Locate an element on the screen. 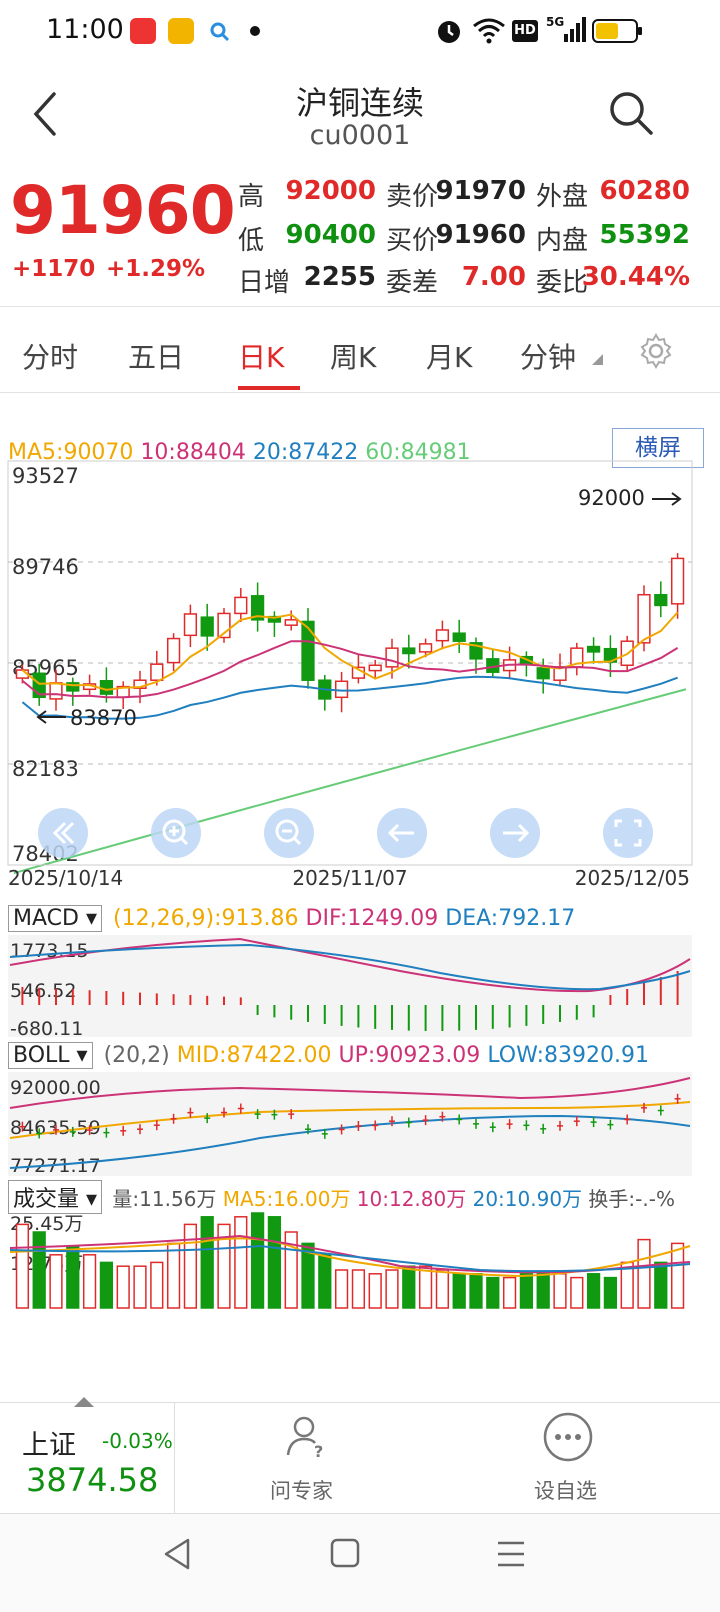 This screenshot has width=720, height=1612. clock: 11:00 is located at coordinates (85, 29).